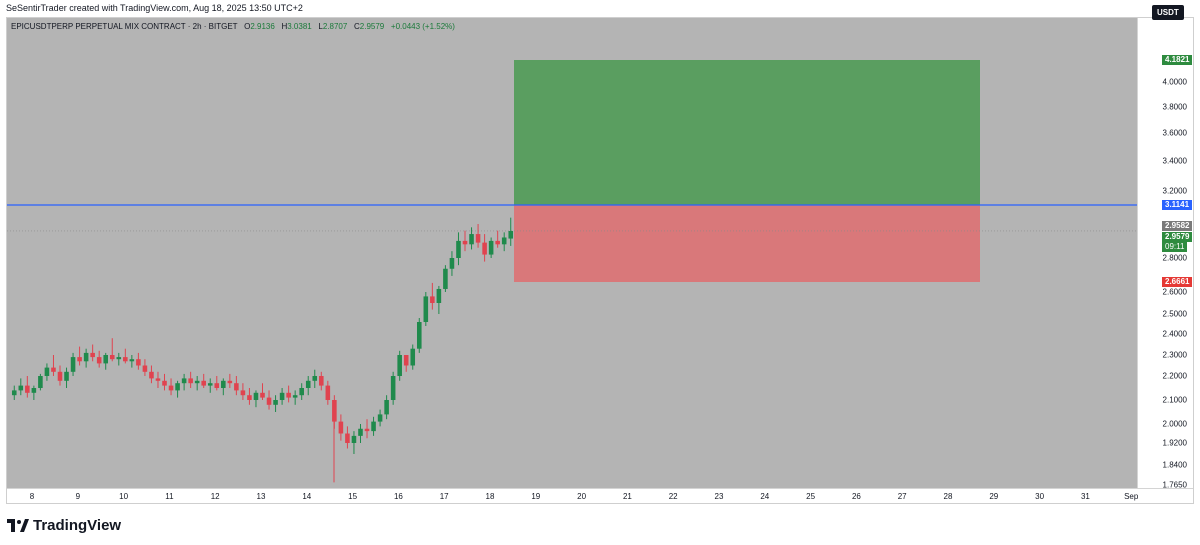 The width and height of the screenshot is (1200, 545). Describe the element at coordinates (1177, 225) in the screenshot. I see `prev-close-tag: 2.9582` at that location.